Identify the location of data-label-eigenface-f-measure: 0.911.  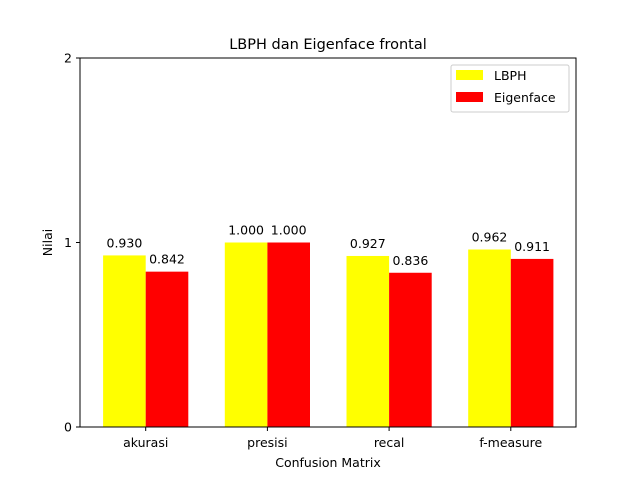
(532, 246).